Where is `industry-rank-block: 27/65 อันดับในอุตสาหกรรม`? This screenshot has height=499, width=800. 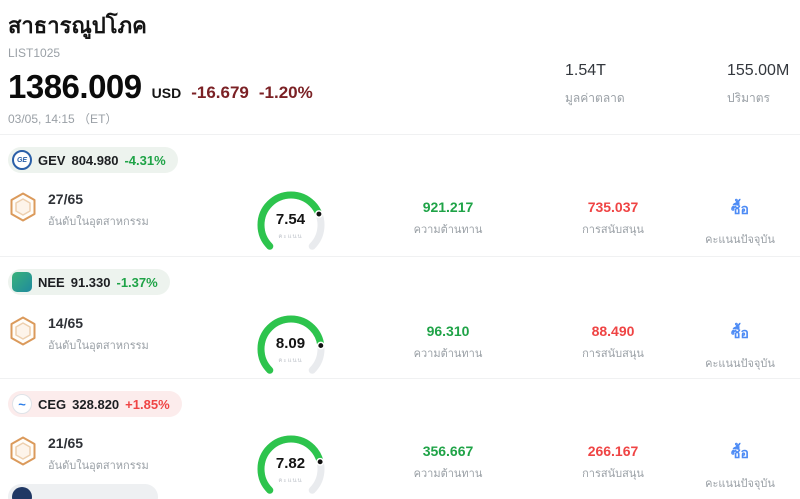
industry-rank-block: 27/65 อันดับในอุตสาหกรรม is located at coordinates (115, 220).